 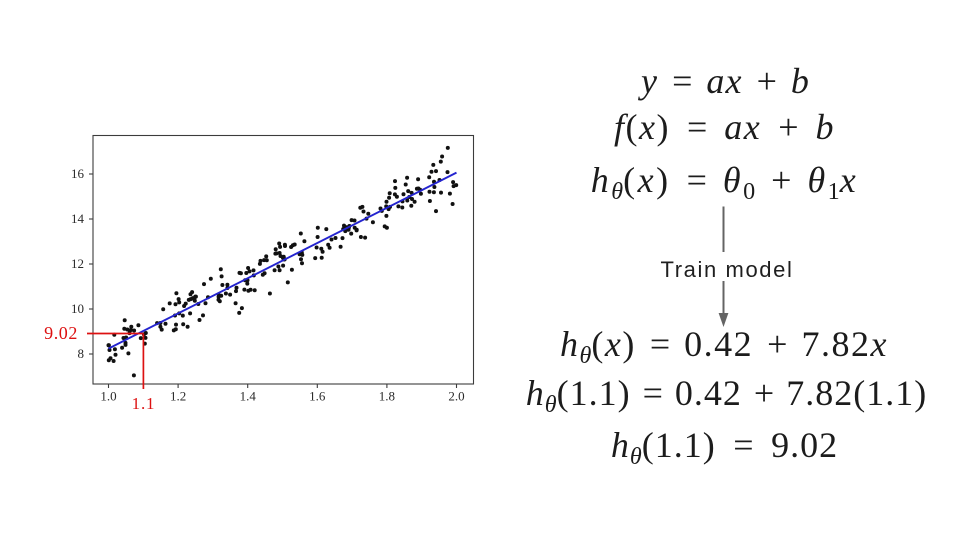 What do you see at coordinates (387, 396) in the screenshot?
I see `svg-text: 1.8` at bounding box center [387, 396].